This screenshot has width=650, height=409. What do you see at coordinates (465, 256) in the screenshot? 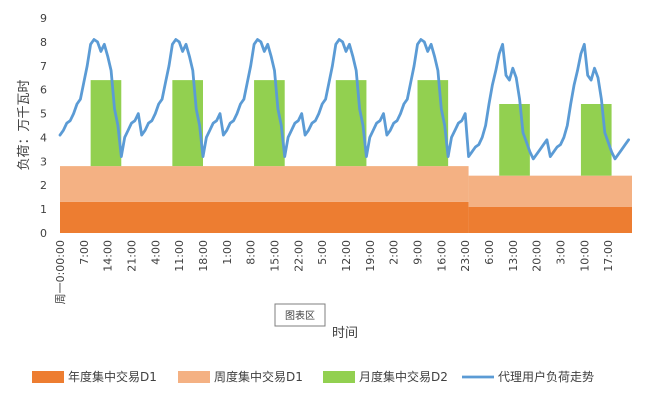
I see `x-tick-label: 23:00` at bounding box center [465, 256].